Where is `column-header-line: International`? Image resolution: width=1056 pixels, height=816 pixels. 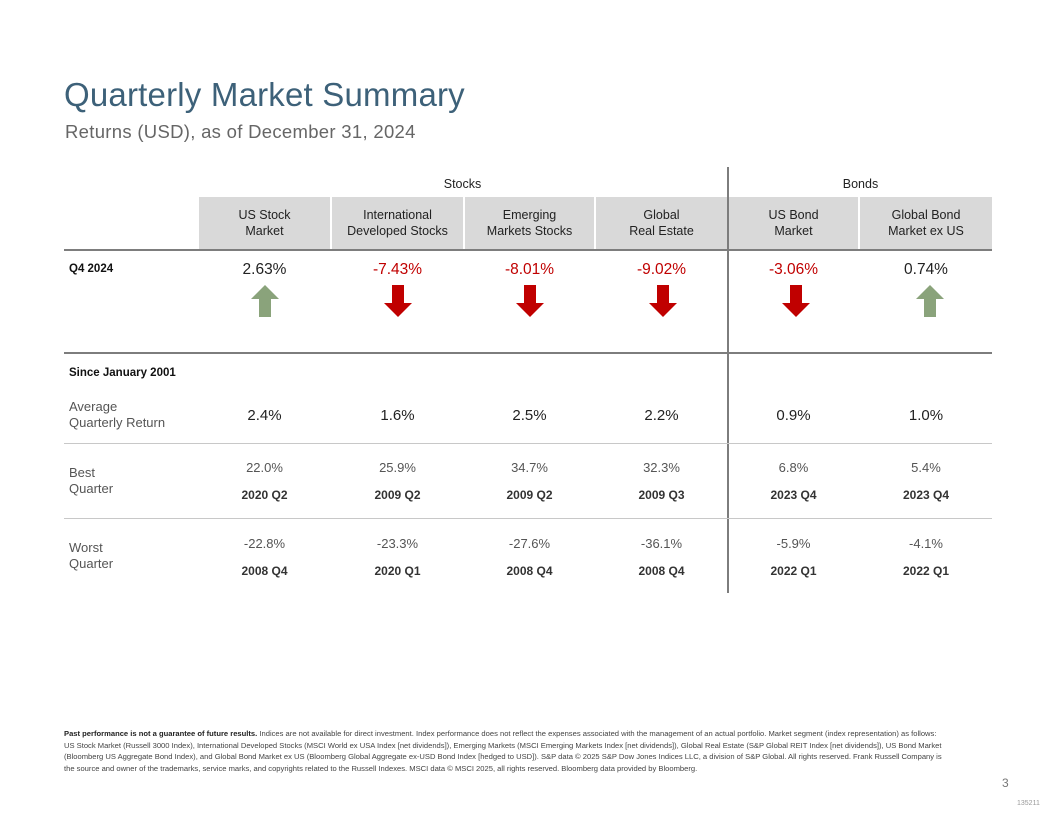
column-header-line: International is located at coordinates (397, 215).